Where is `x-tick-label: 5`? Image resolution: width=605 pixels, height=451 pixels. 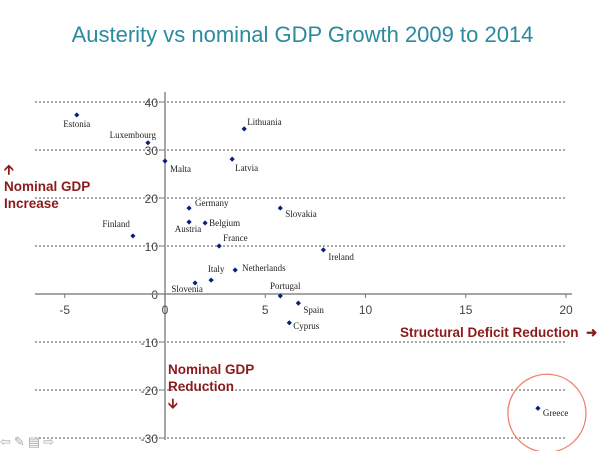
x-tick-label: 5 is located at coordinates (265, 310).